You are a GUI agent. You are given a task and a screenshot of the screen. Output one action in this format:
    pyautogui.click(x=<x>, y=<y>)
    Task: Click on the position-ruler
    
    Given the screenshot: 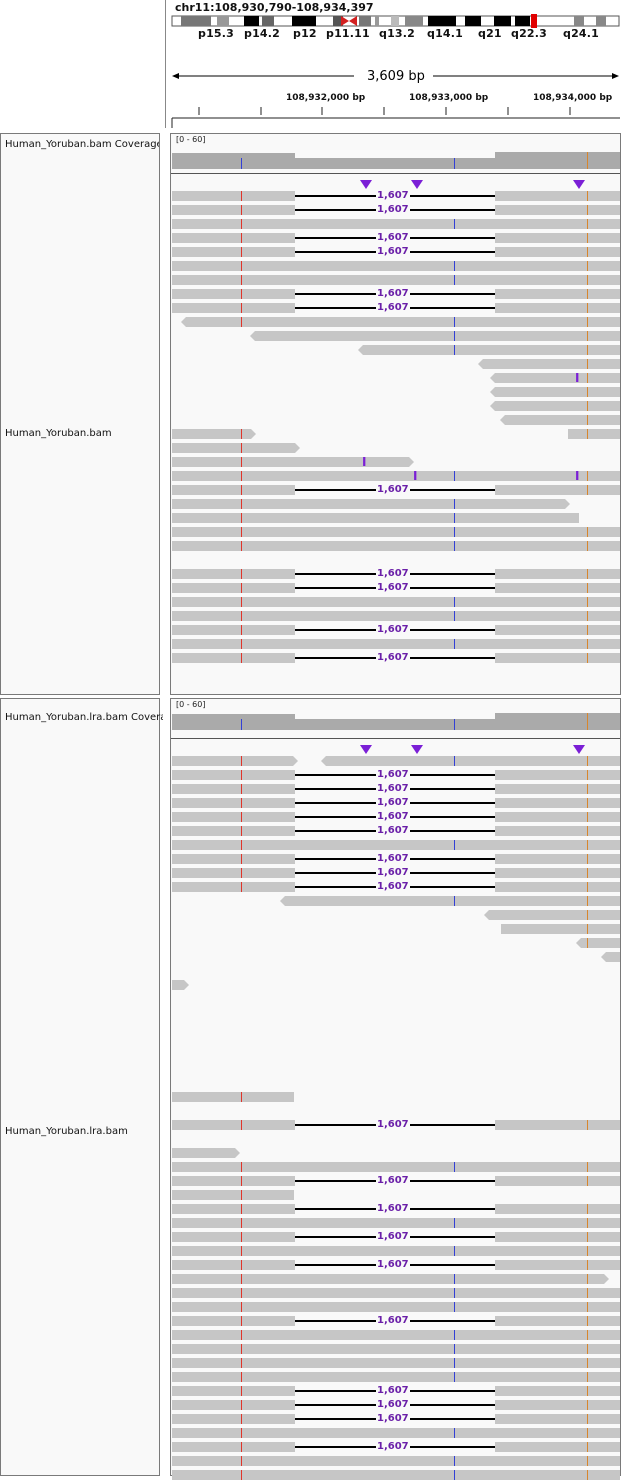 What is the action you would take?
    pyautogui.click(x=396, y=116)
    